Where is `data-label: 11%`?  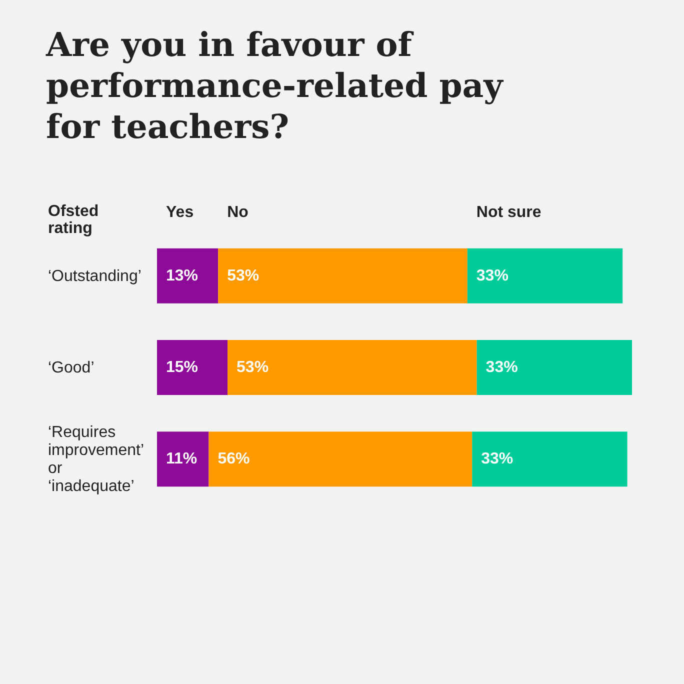 data-label: 11% is located at coordinates (182, 459).